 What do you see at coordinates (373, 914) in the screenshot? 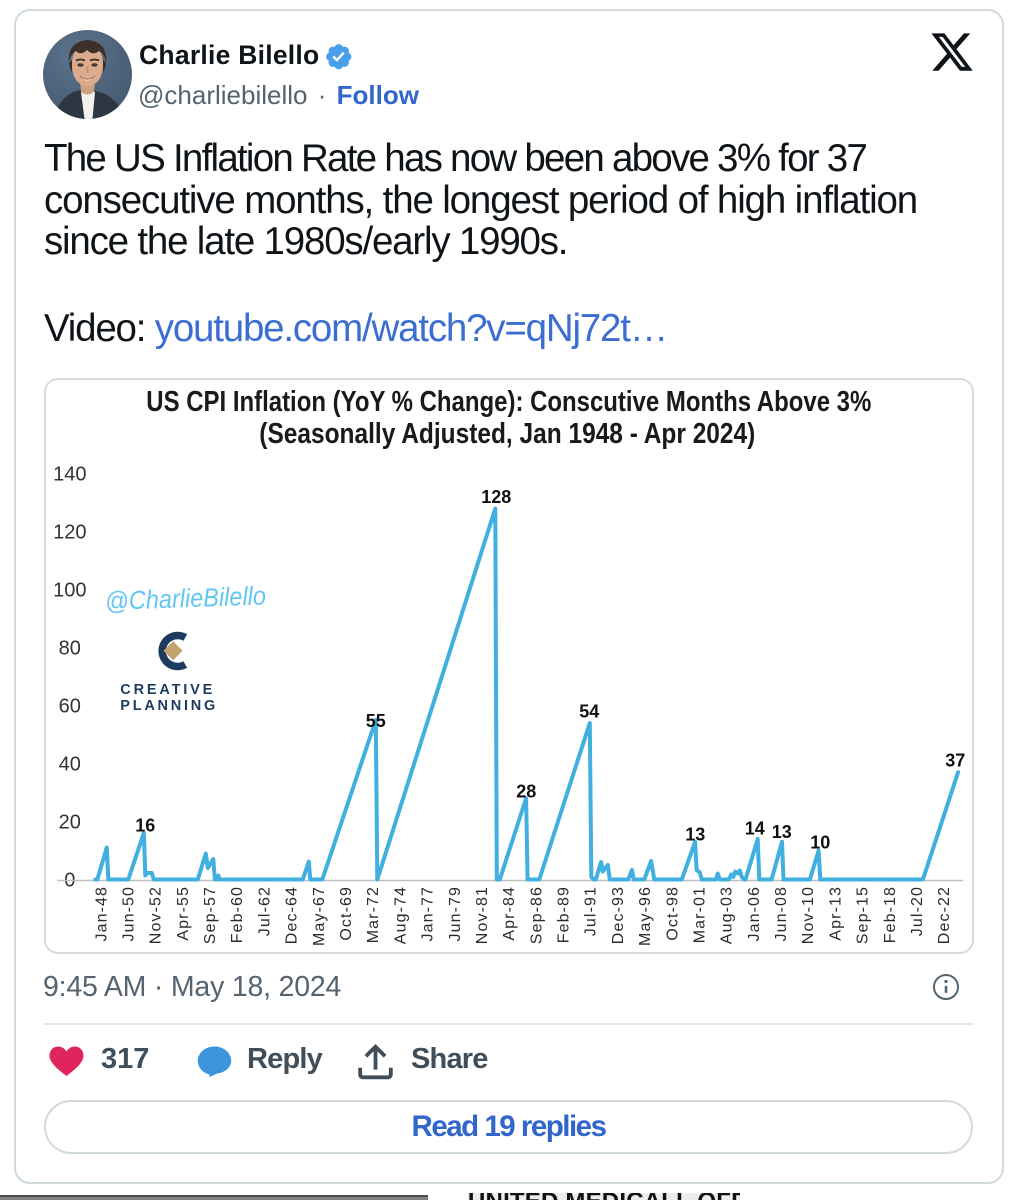
I see `svg-text: Mar-72` at bounding box center [373, 914].